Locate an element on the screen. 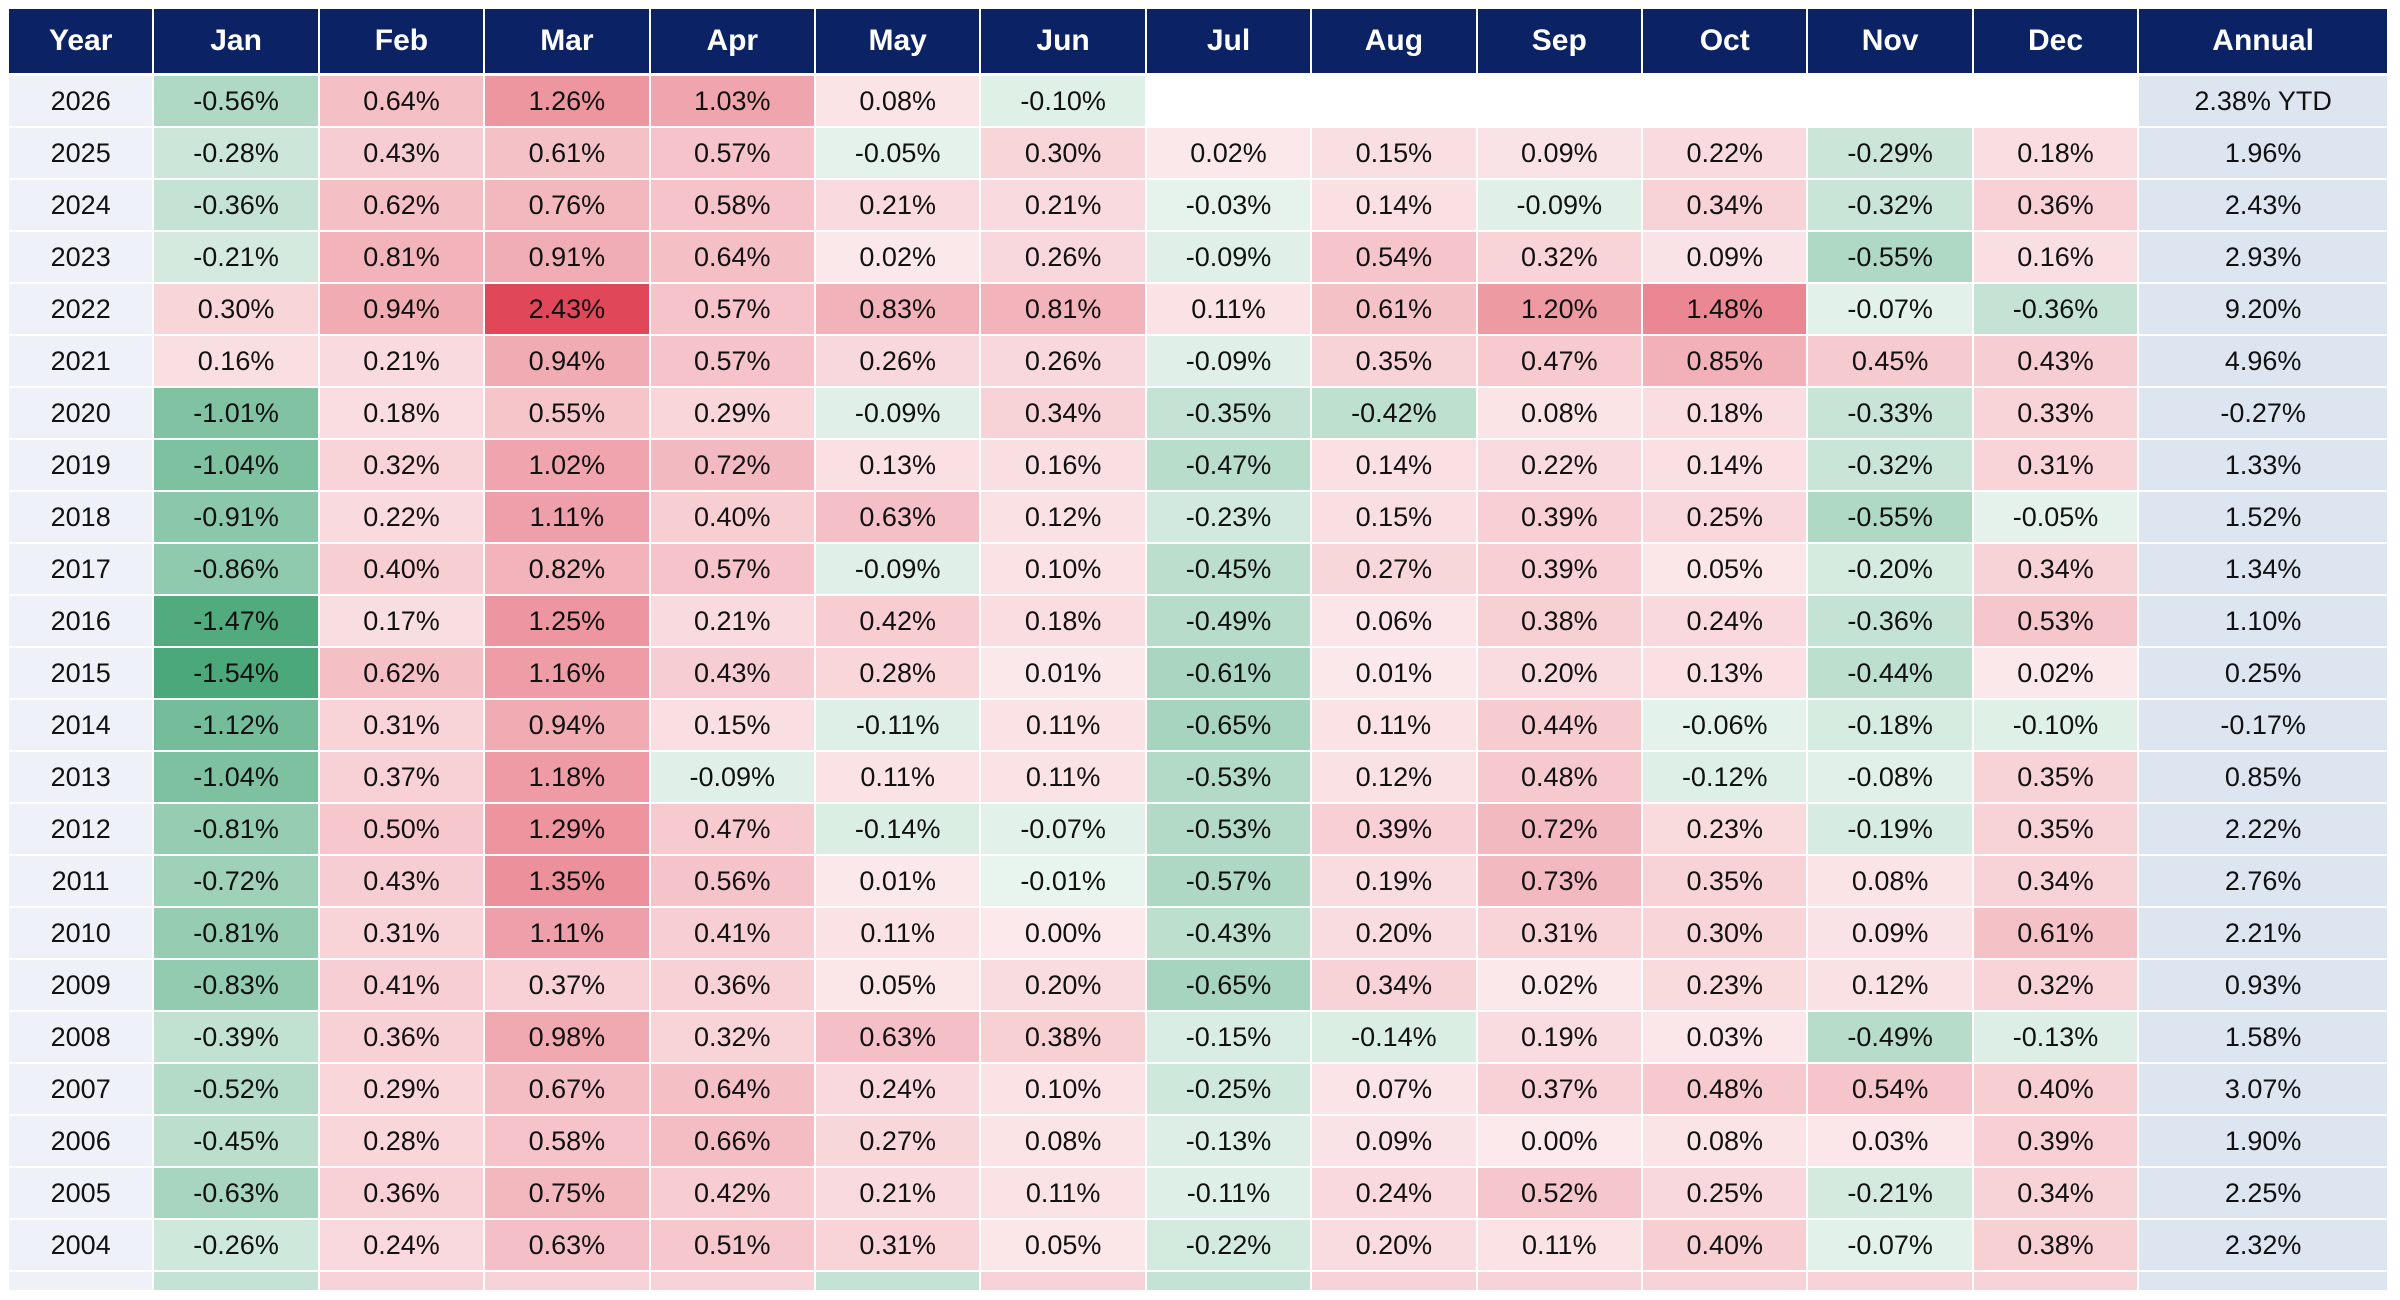  return-cell-mar: 1.26% is located at coordinates (567, 102).